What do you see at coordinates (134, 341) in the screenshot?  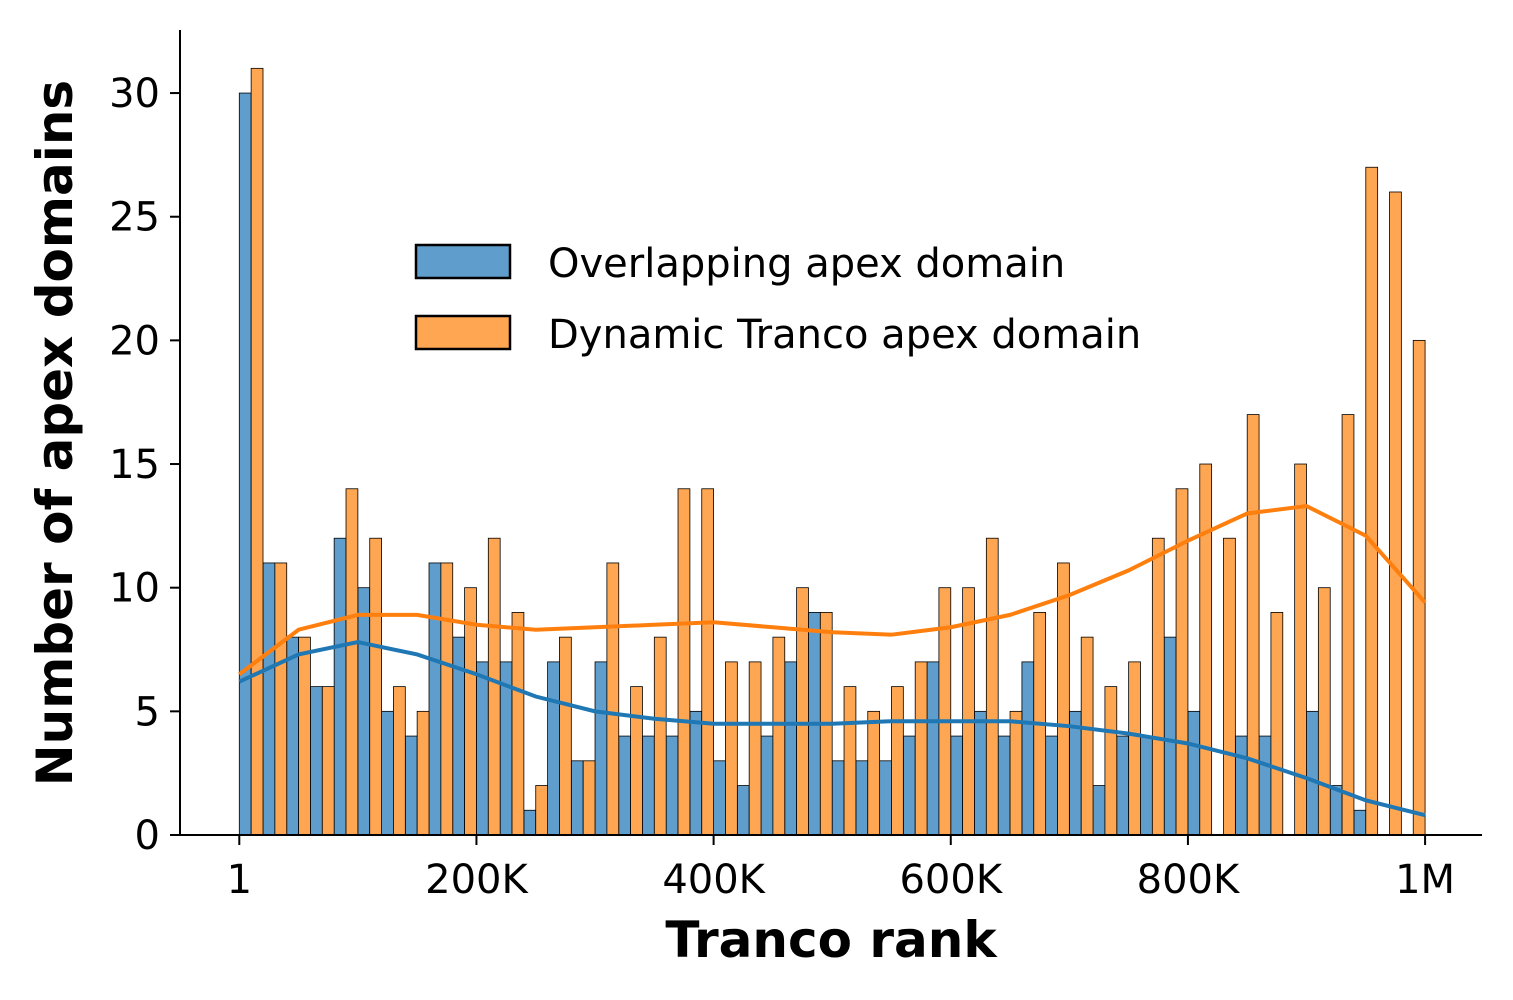 I see `y-tick-label: 20` at bounding box center [134, 341].